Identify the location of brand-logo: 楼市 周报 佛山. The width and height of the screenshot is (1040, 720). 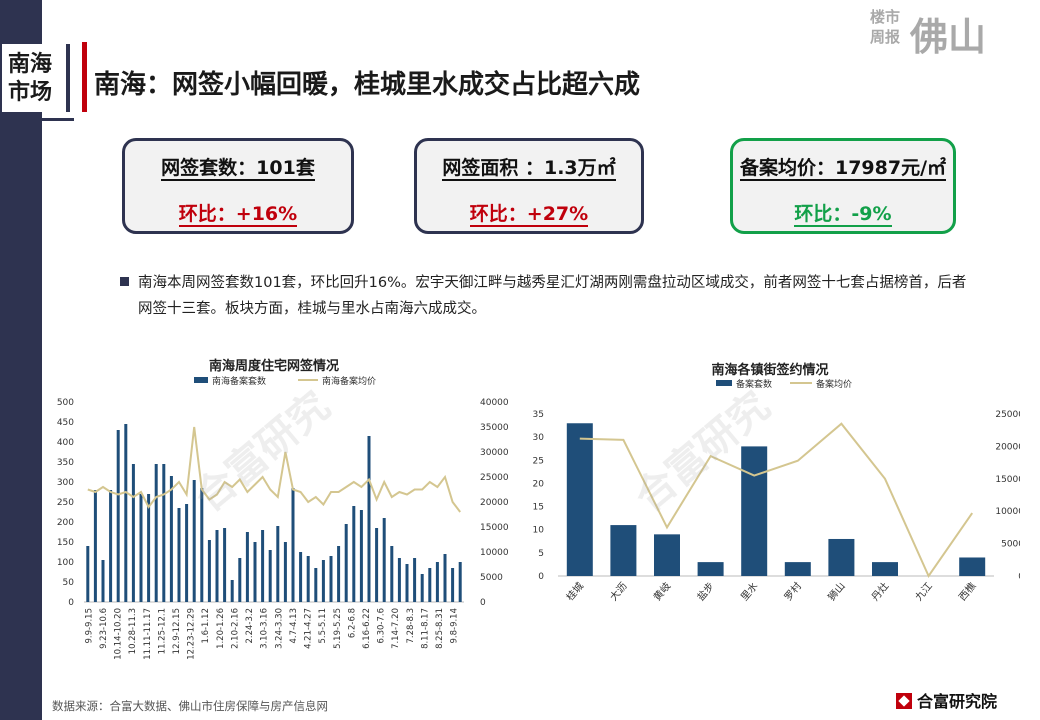
(945, 32).